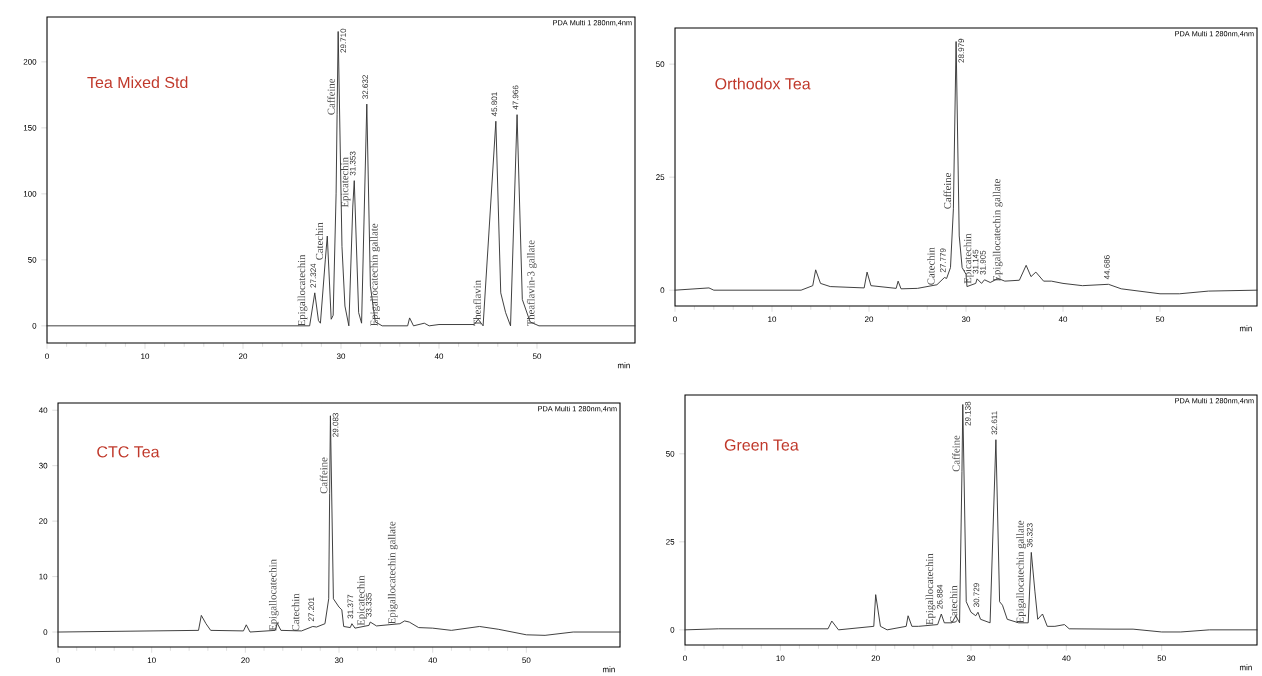 This screenshot has height=676, width=1262. What do you see at coordinates (43, 465) in the screenshot?
I see `y-tick-label: 30` at bounding box center [43, 465].